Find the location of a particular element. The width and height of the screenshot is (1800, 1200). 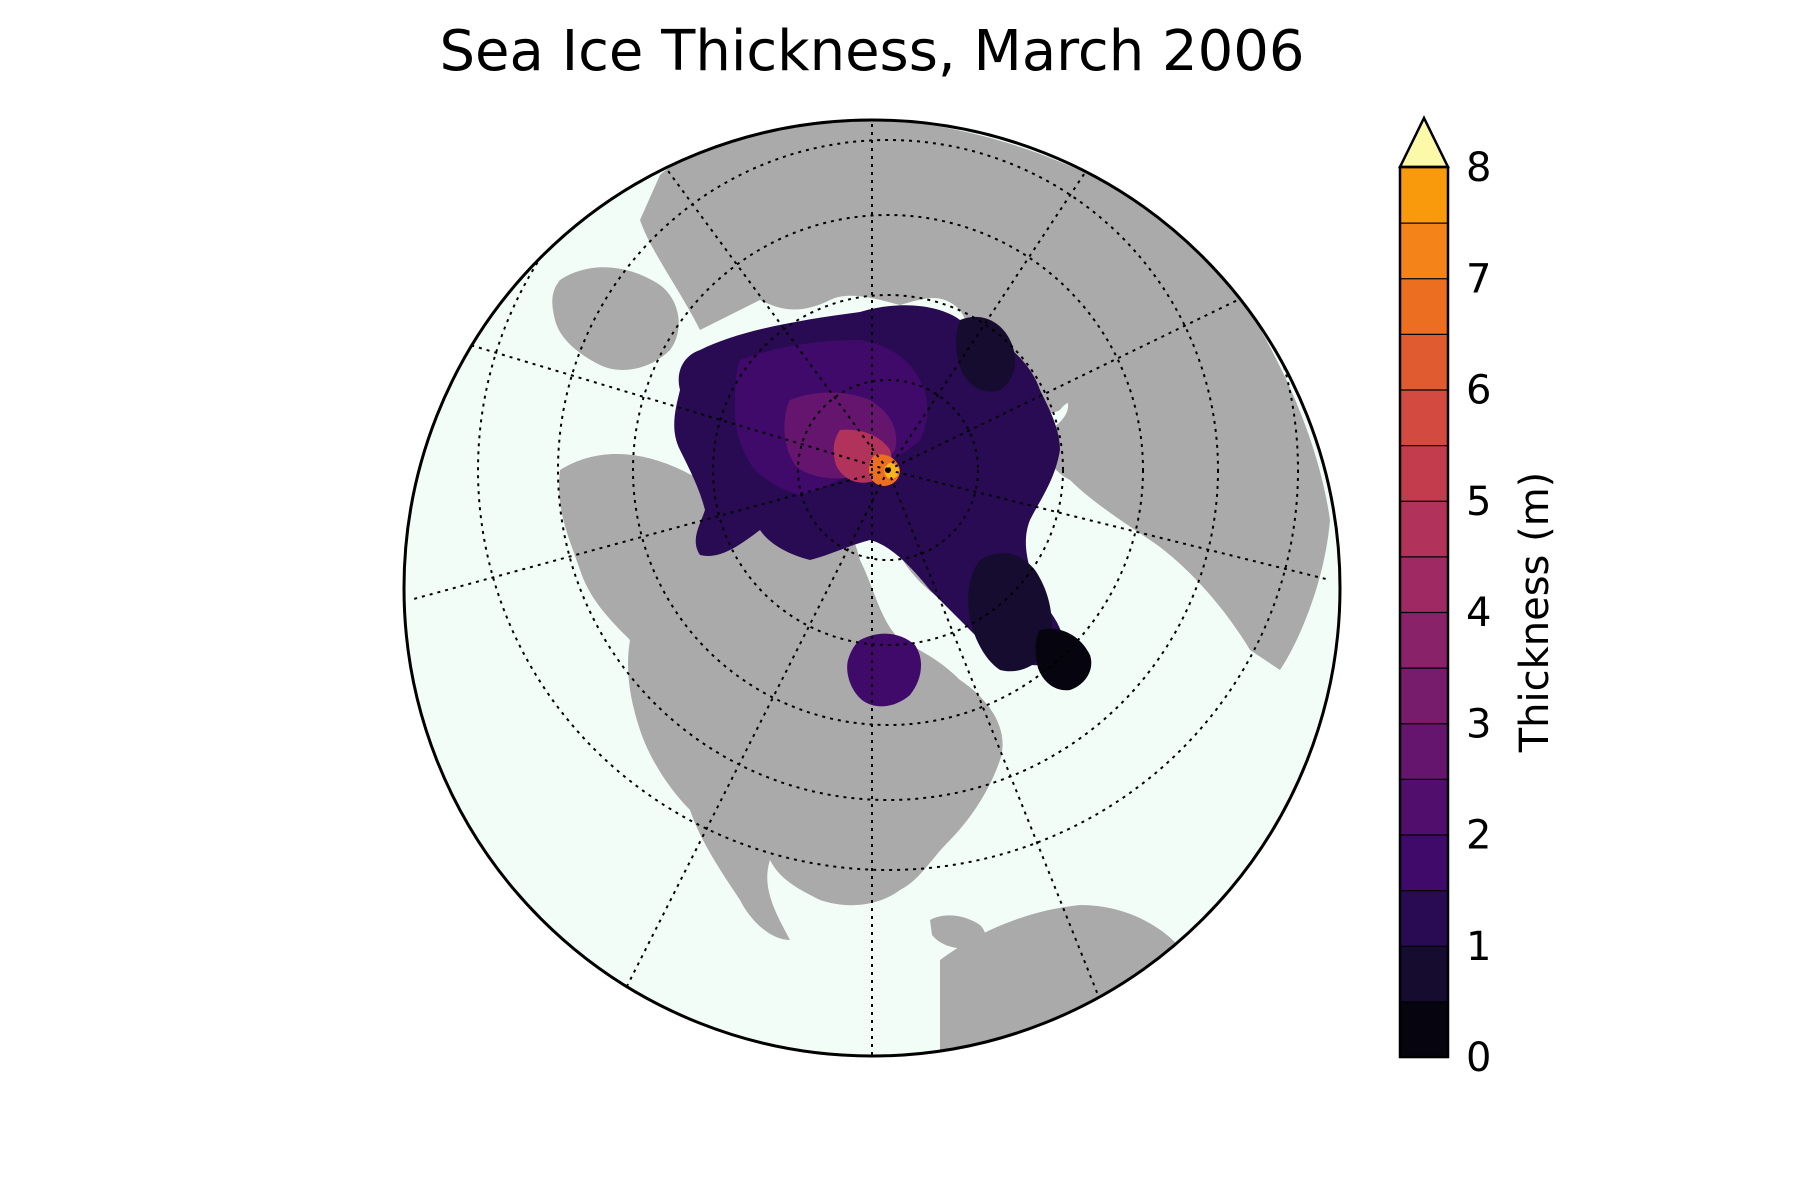

sea-ice-field is located at coordinates (883, 506).